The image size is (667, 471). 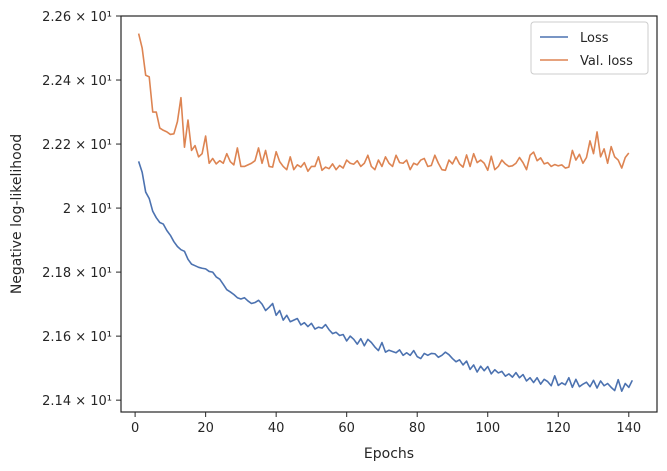 I want to click on y-tick-label: 2.24 × 10¹, so click(x=77, y=81).